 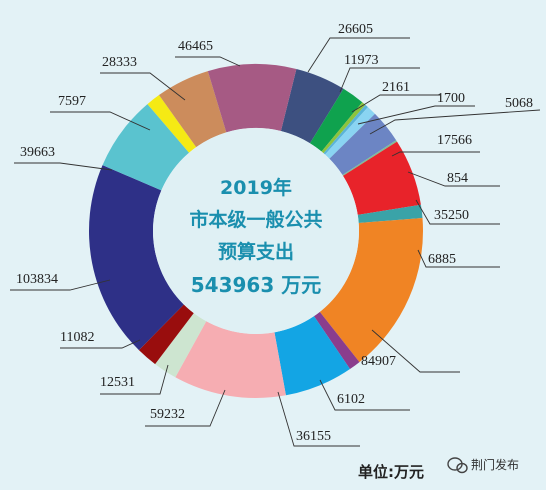 I want to click on center-title-line2: 市本级一般公共, so click(x=255, y=219).